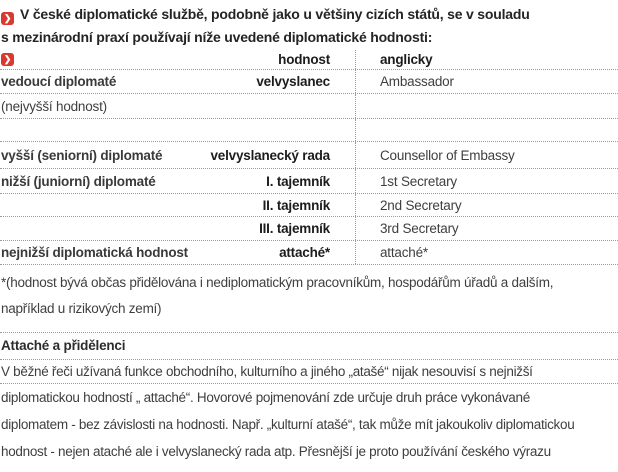 This screenshot has width=618, height=472. I want to click on column-header-english: anglicky, so click(406, 59).